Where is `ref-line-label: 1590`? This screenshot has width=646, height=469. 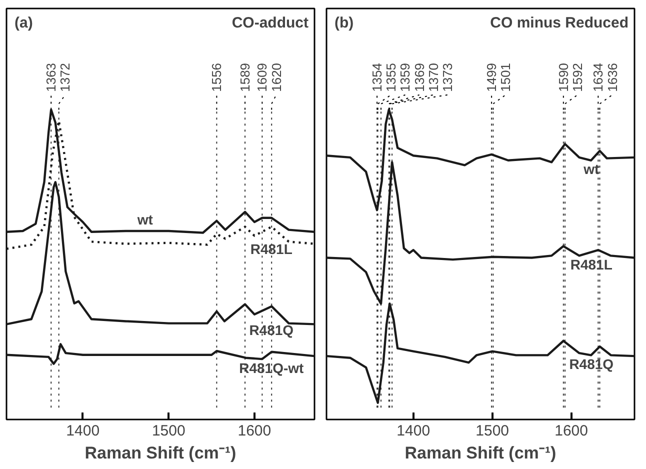
ref-line-label: 1590 is located at coordinates (563, 77).